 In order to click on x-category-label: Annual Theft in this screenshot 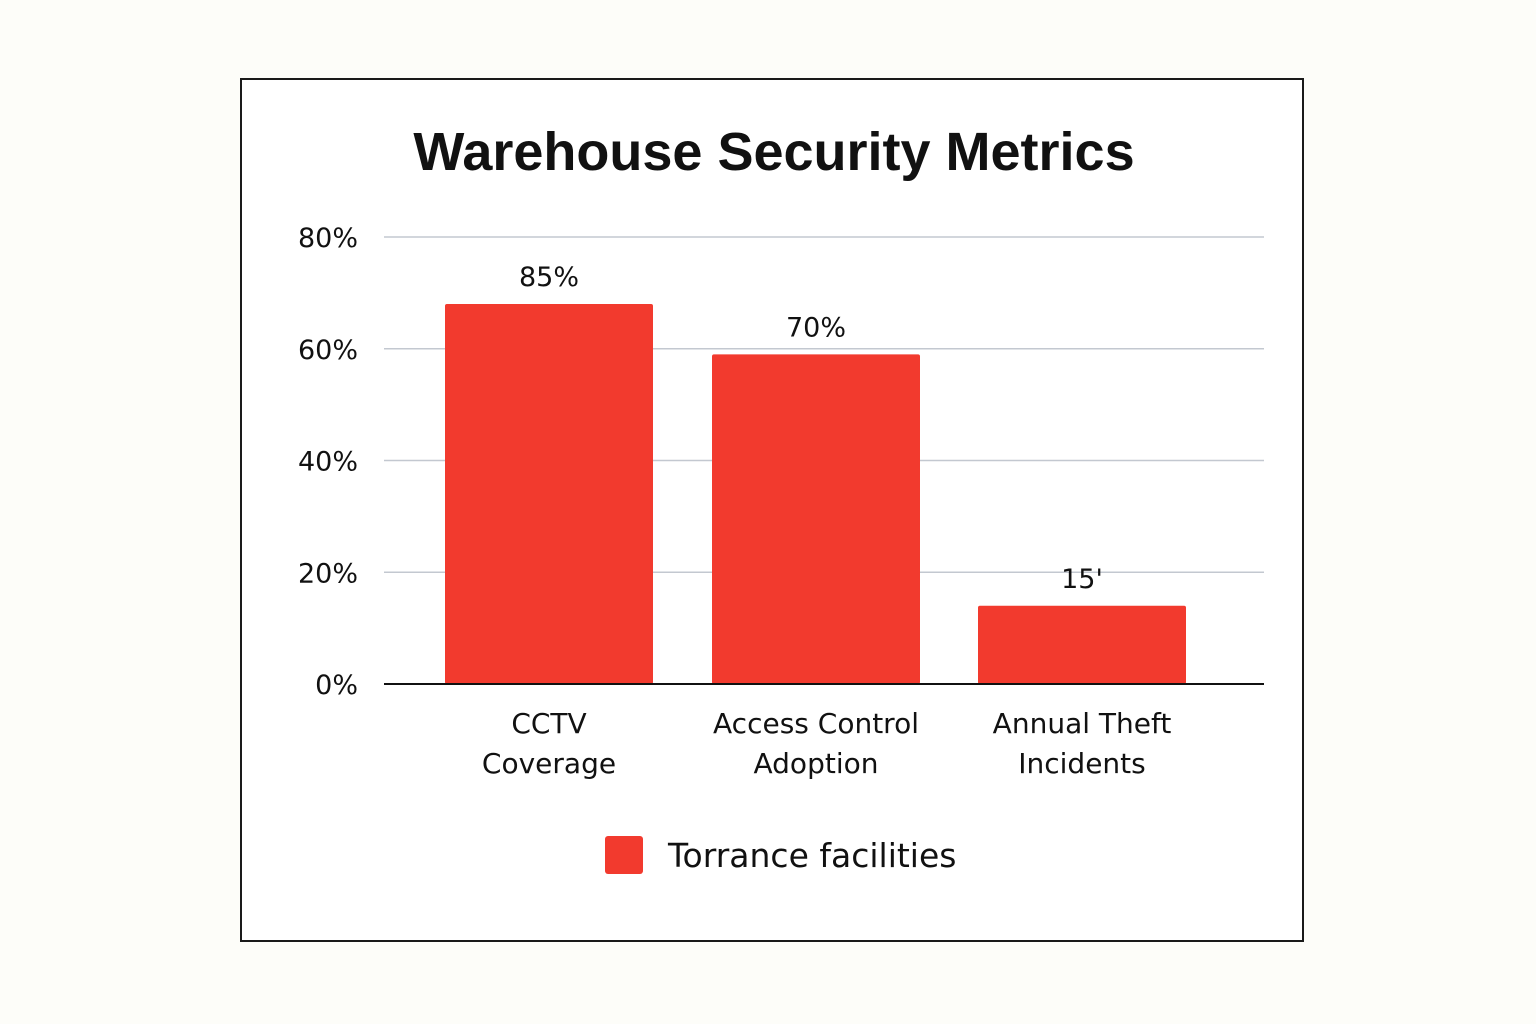, I will do `click(1082, 723)`.